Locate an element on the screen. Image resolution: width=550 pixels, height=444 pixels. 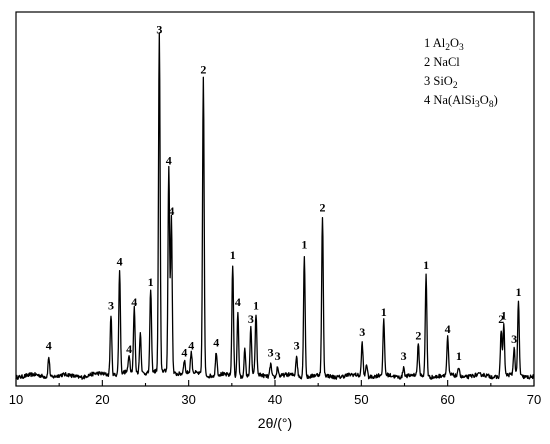
legend-name: Na(AlSi is located at coordinates (454, 100).